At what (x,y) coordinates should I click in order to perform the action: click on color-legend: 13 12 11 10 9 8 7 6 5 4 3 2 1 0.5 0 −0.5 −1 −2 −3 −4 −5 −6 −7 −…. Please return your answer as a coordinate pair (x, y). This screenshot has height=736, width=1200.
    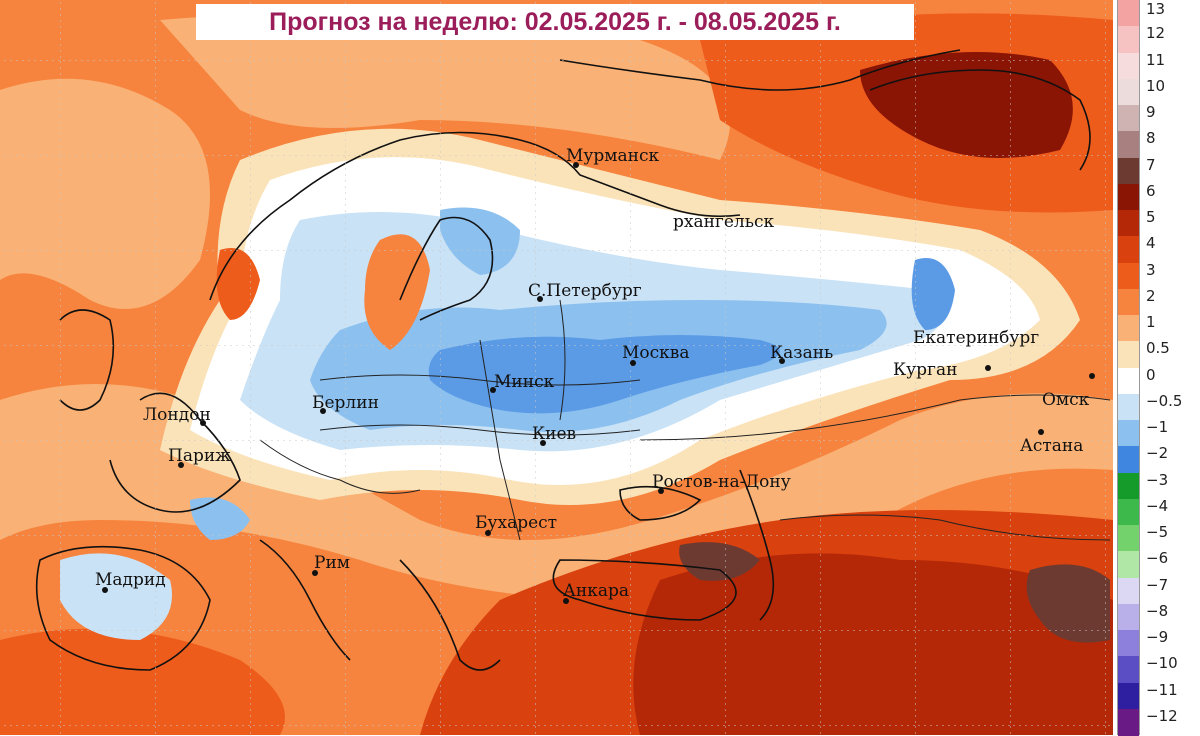
    Looking at the image, I should click on (1156, 368).